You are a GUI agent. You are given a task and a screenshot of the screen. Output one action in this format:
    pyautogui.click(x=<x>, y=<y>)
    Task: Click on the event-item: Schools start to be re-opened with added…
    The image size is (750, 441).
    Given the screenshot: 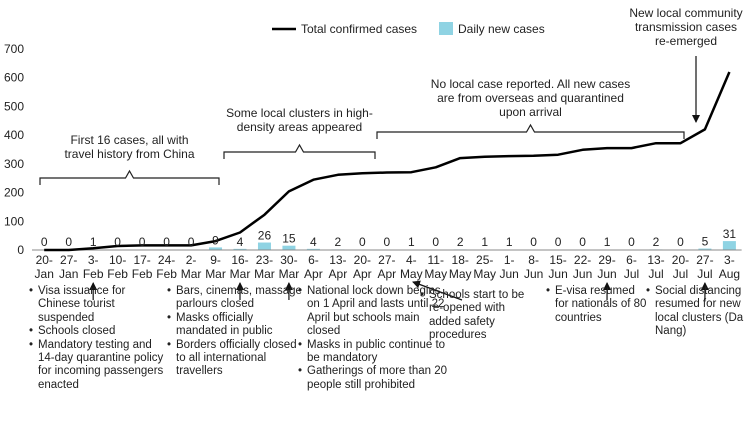 What is the action you would take?
    pyautogui.click(x=480, y=316)
    